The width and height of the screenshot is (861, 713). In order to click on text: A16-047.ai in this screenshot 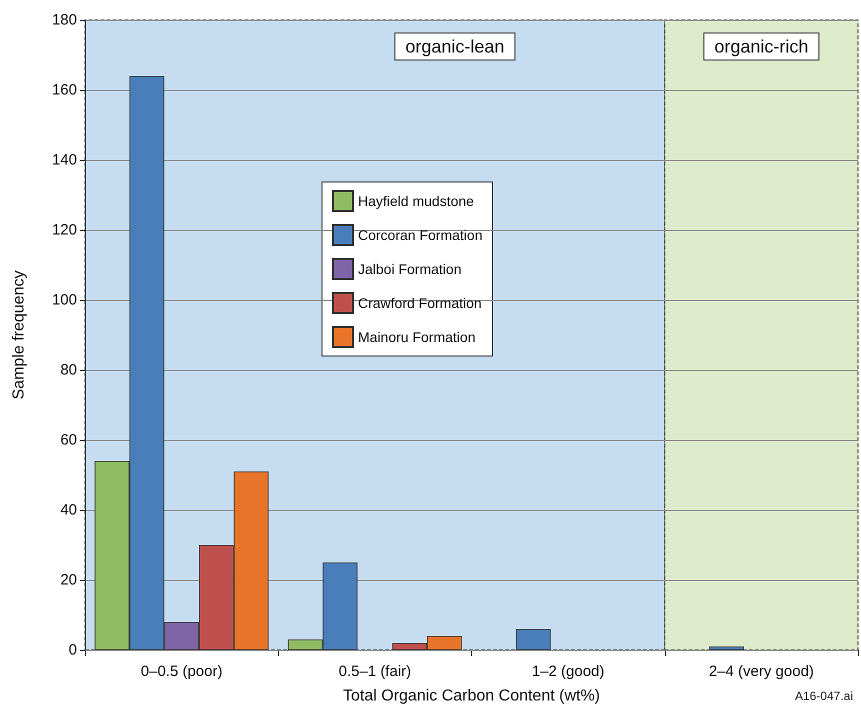, I will do `click(823, 696)`.